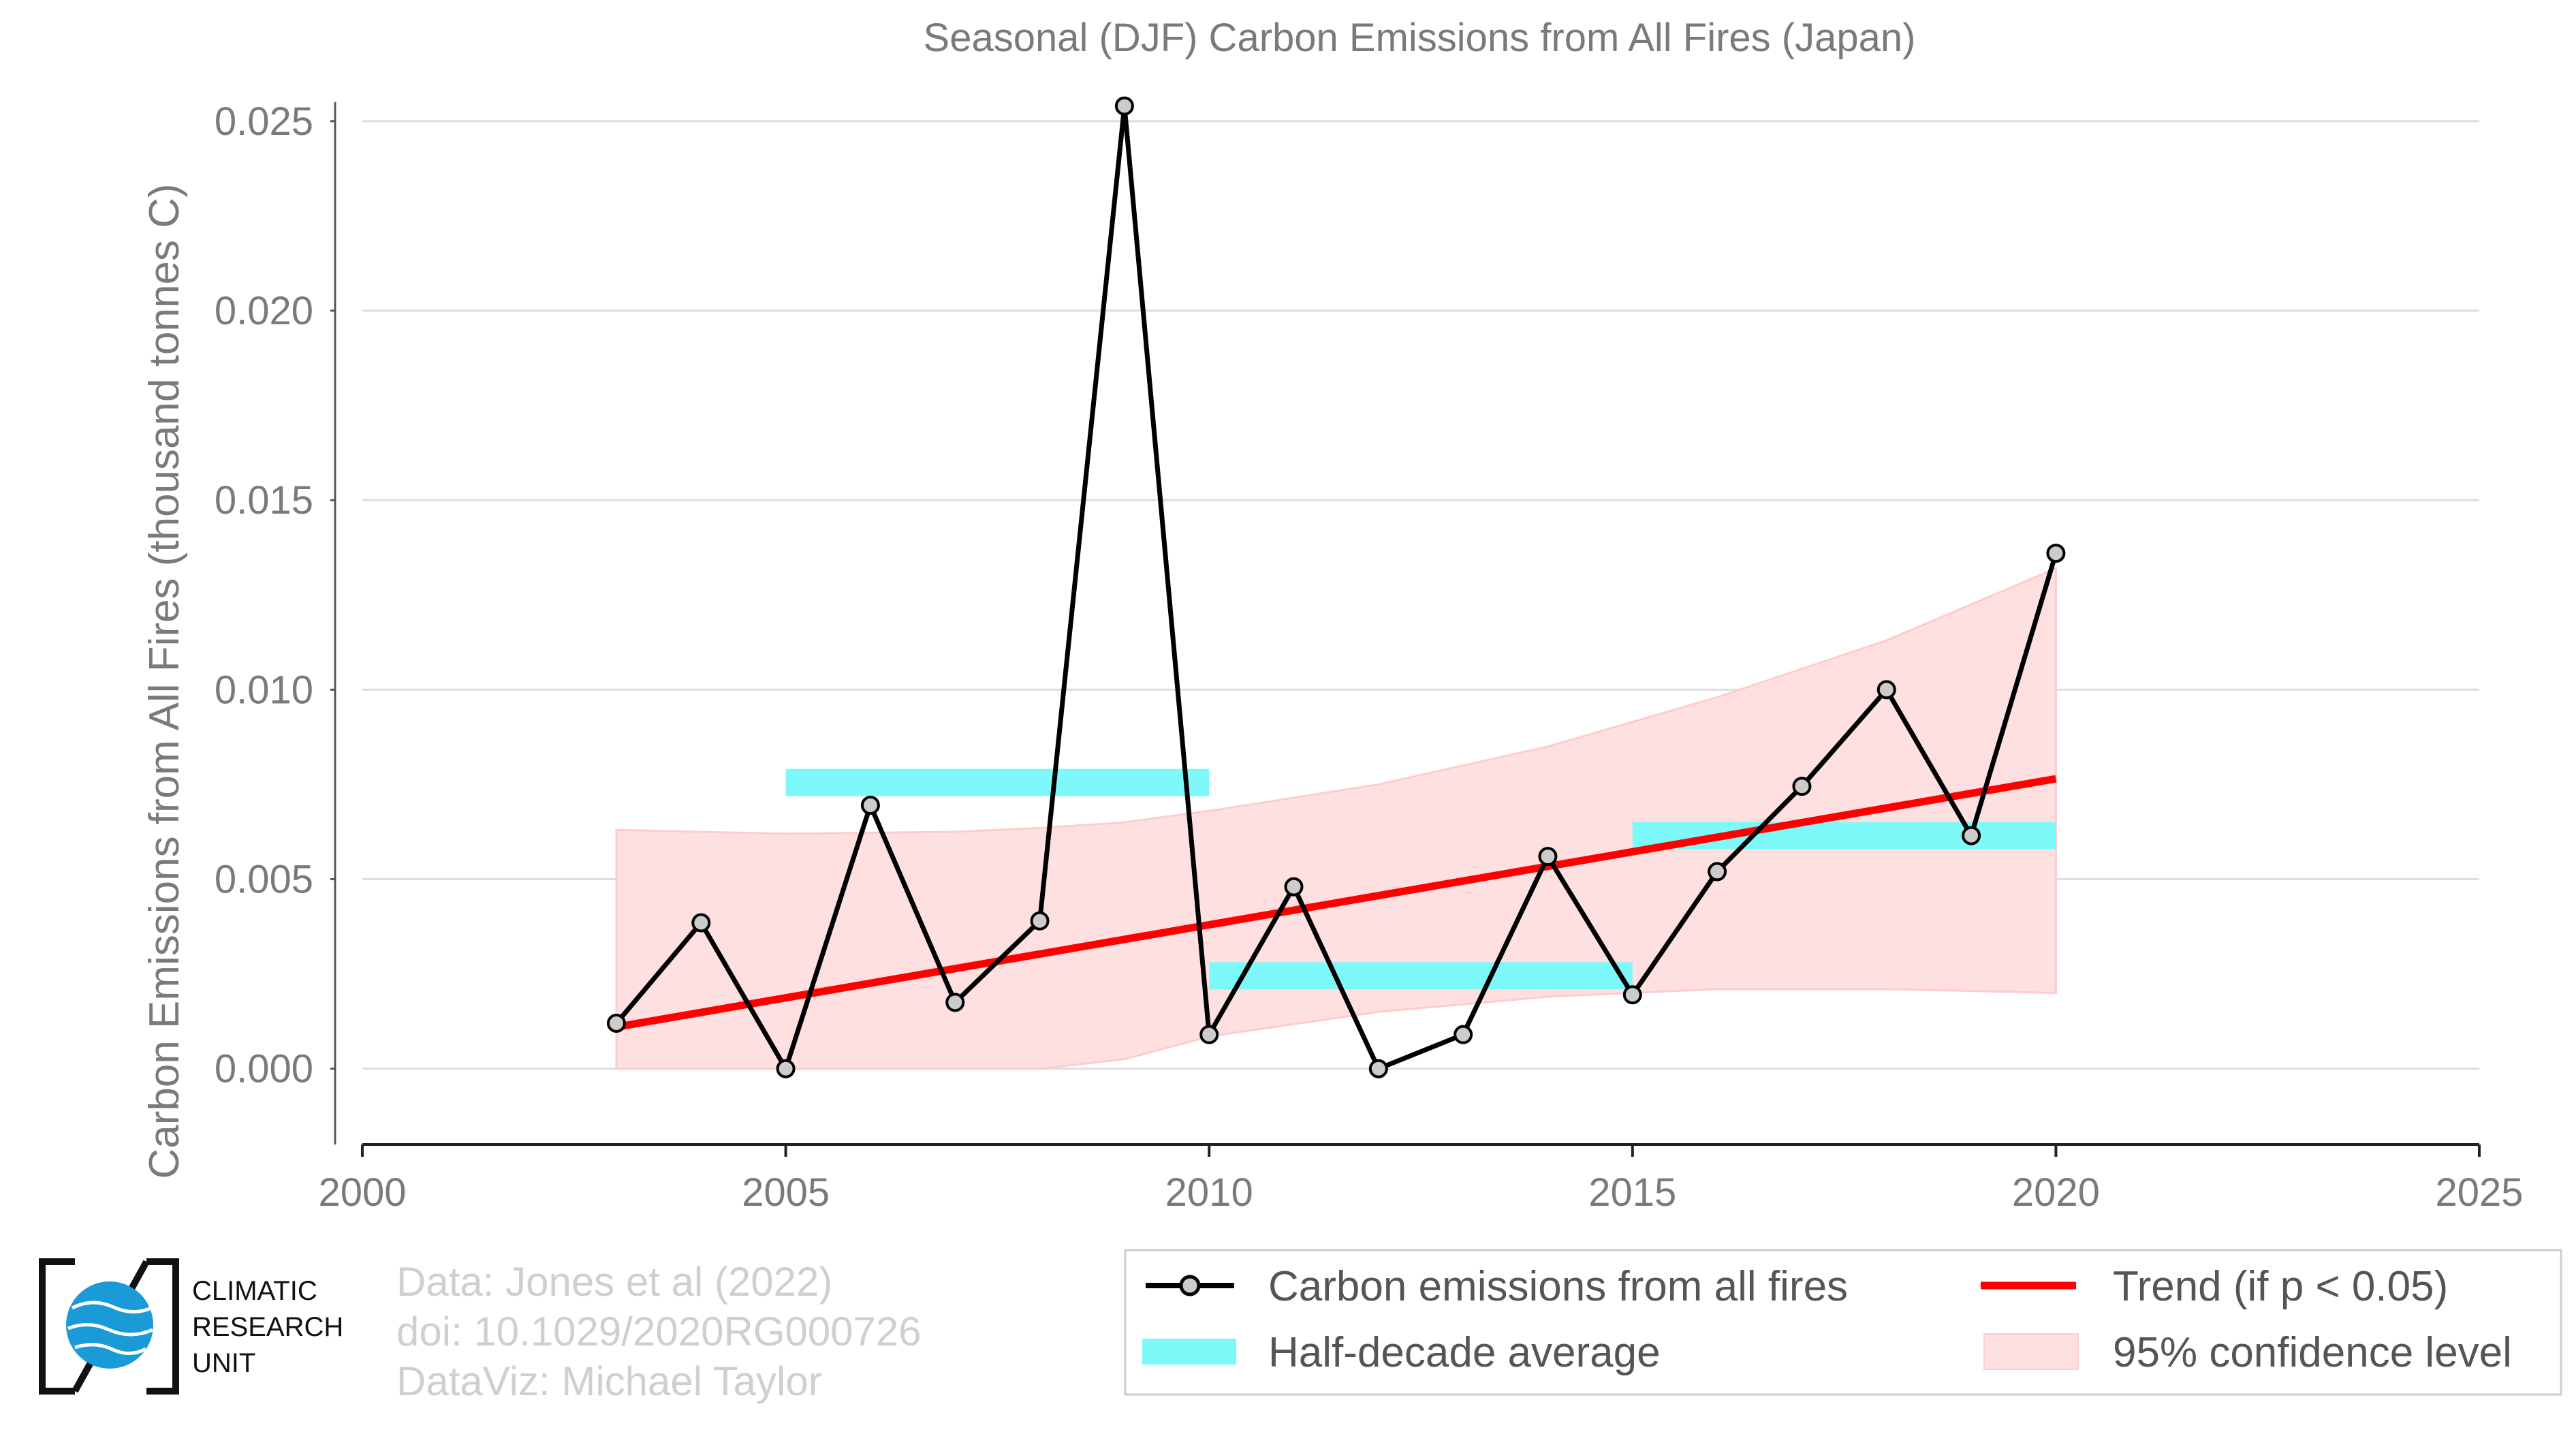 This screenshot has height=1432, width=2576. Describe the element at coordinates (191, 1326) in the screenshot. I see `cru-logo: CLIMATIC RESEARCH UNIT` at that location.